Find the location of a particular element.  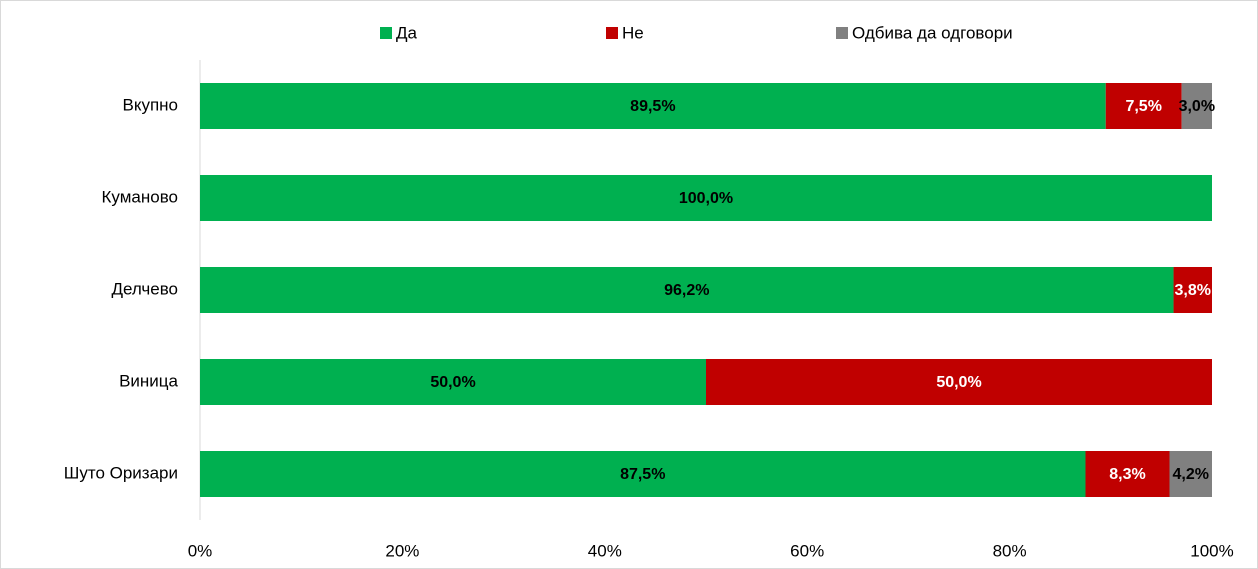

y-tick-label: Делчево is located at coordinates (144, 288).